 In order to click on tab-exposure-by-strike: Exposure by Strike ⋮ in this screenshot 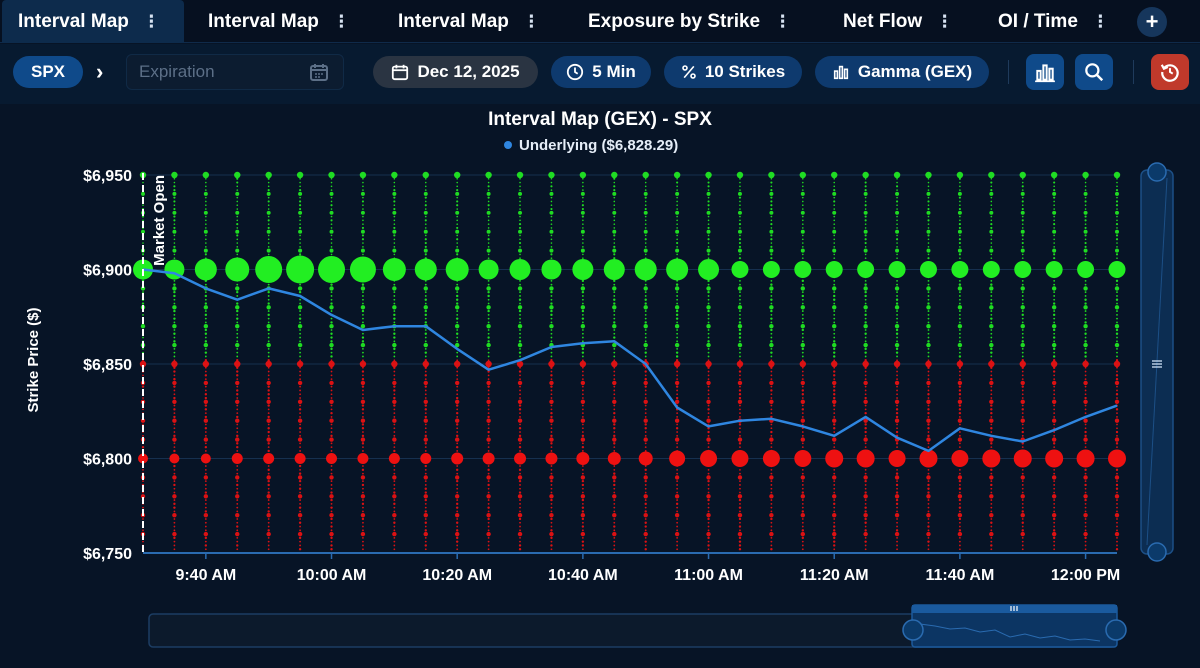, I will do `click(689, 21)`.